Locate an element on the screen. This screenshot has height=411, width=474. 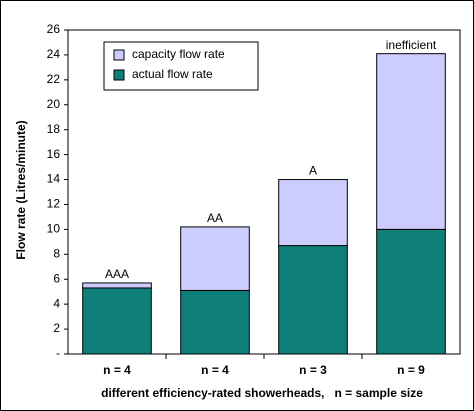
y-tick-label: - is located at coordinates (58, 353).